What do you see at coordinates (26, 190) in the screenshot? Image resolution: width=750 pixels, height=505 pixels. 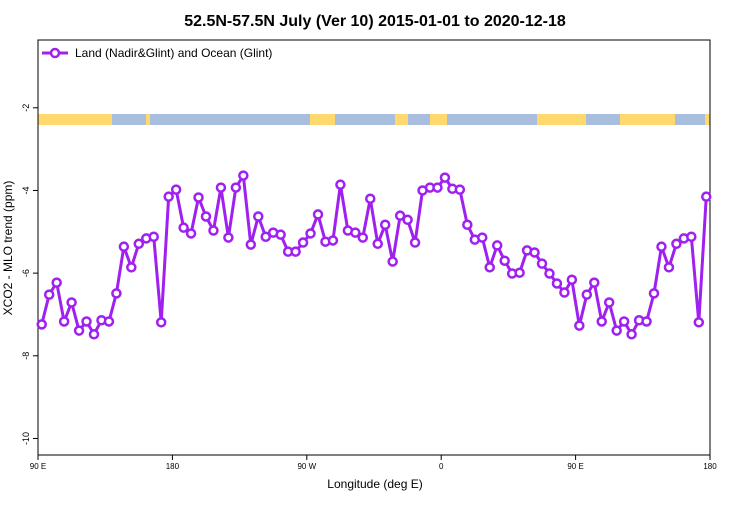 I see `y-tick-label: -4` at bounding box center [26, 190].